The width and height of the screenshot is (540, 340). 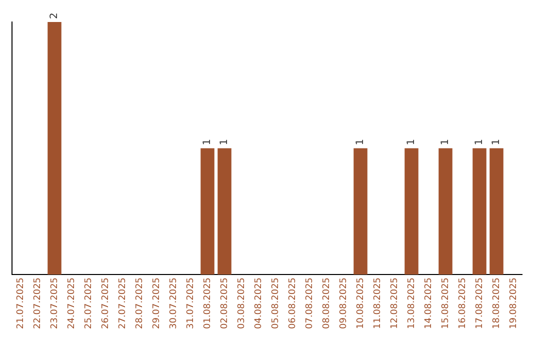 I want to click on x-tick-label: 05.08.2025, so click(x=275, y=303).